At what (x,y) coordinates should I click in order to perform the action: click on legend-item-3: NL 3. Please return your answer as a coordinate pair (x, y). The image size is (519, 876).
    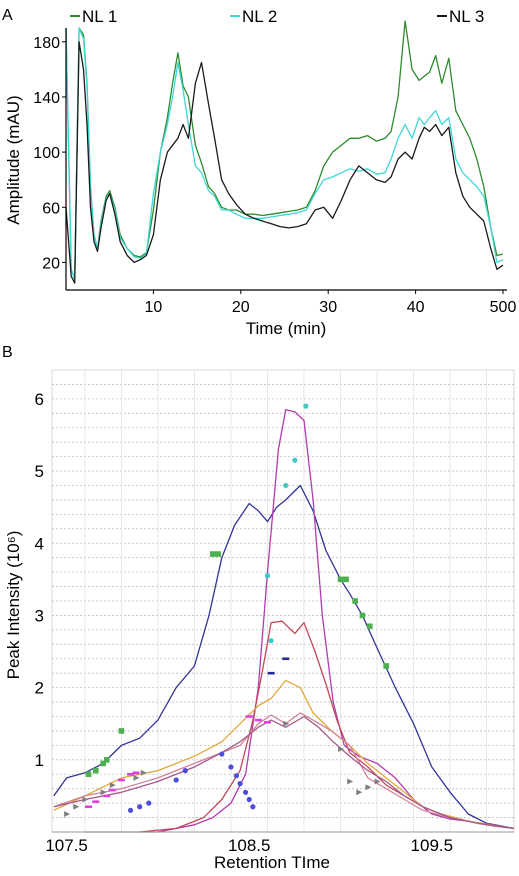
    Looking at the image, I should click on (460, 16).